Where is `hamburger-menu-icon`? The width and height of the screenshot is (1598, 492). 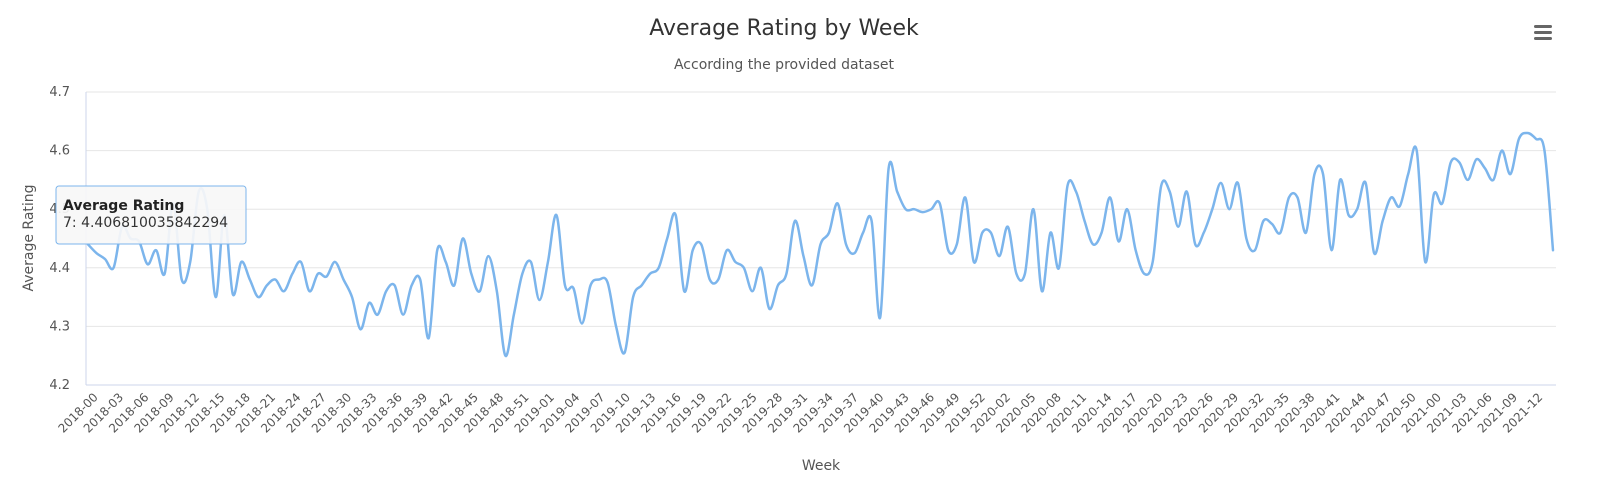
hamburger-menu-icon is located at coordinates (1543, 33).